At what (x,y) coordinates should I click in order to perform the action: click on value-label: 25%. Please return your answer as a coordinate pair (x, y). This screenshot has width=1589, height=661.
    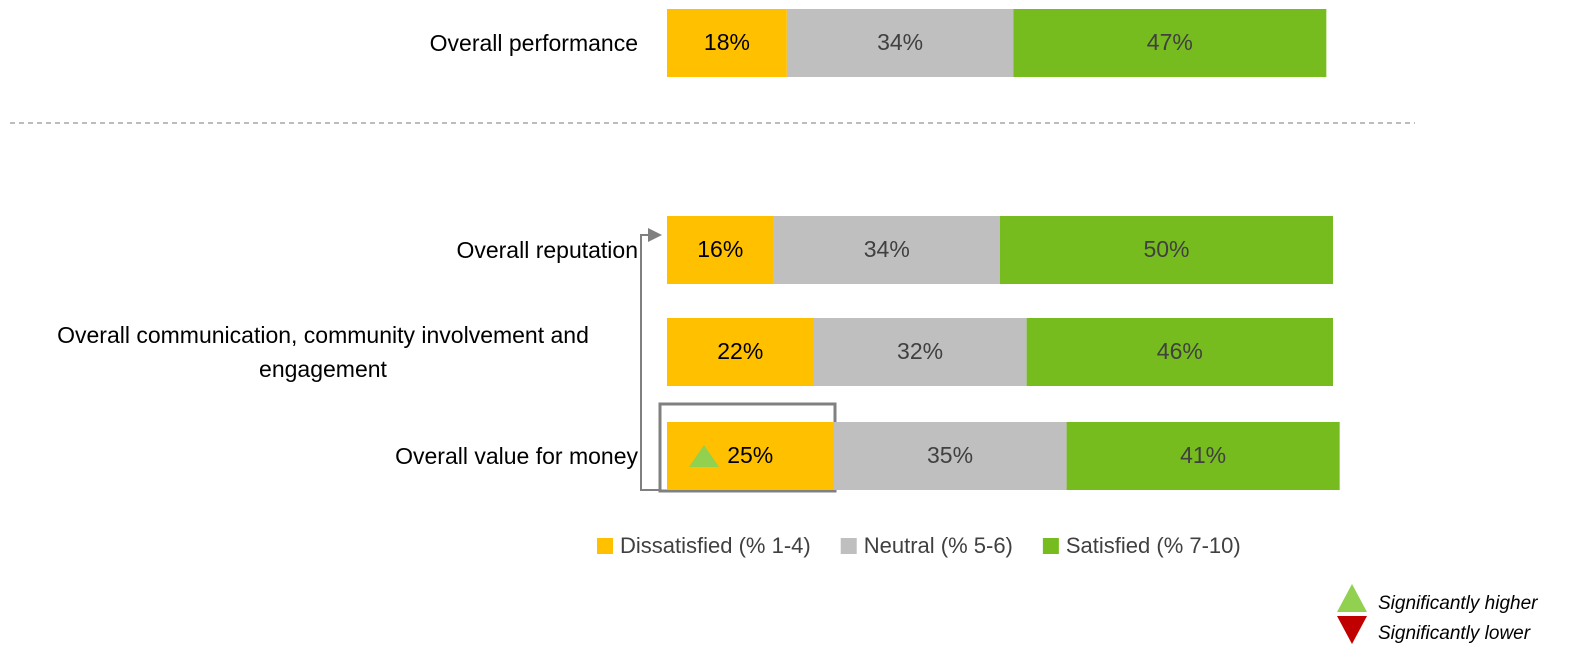
    Looking at the image, I should click on (750, 455).